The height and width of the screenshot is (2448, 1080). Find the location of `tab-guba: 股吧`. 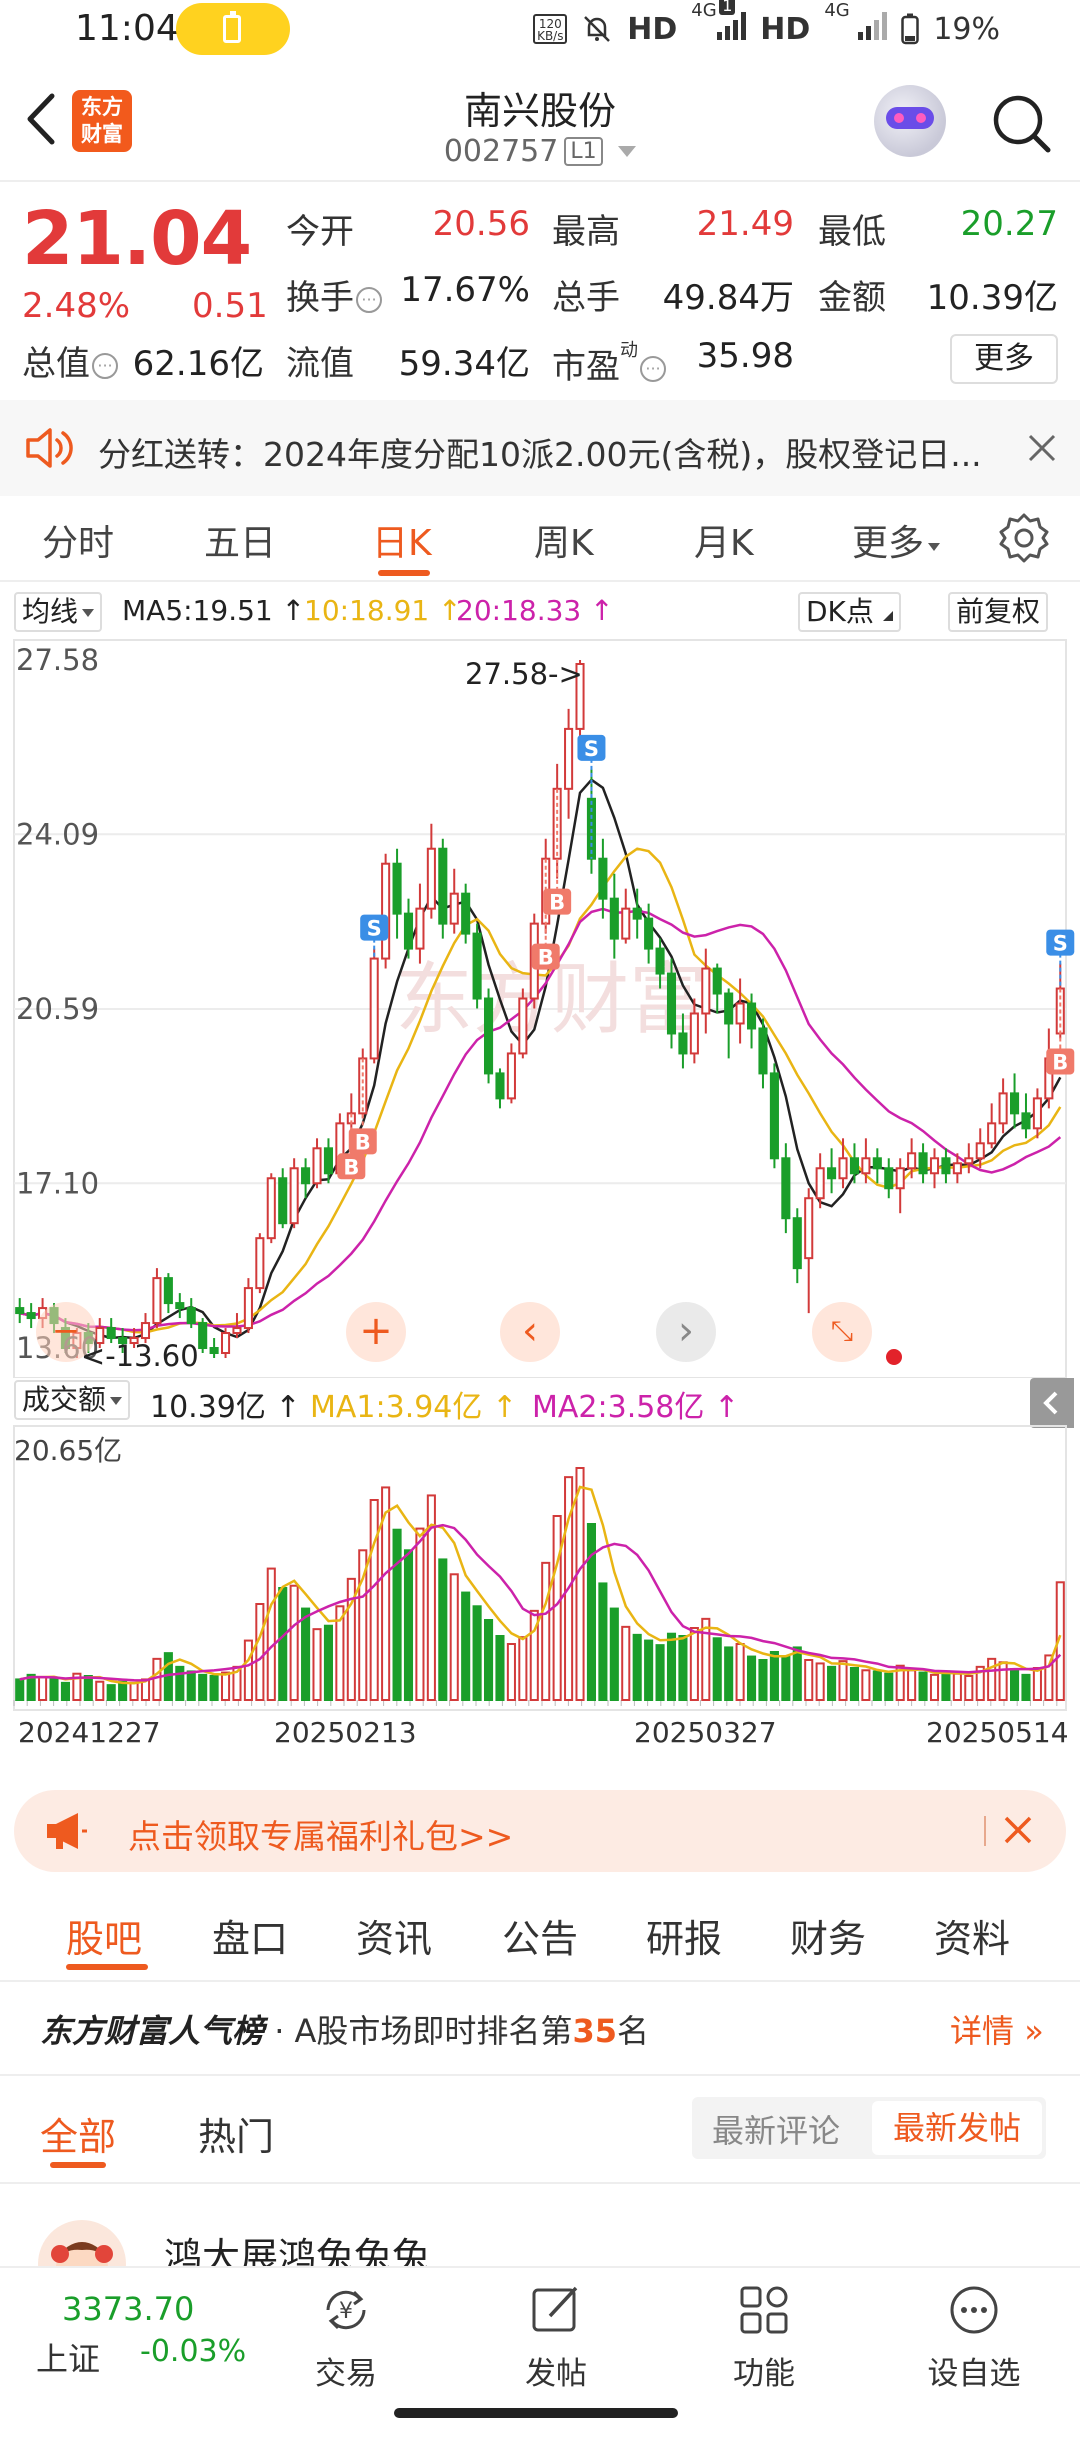

tab-guba: 股吧 is located at coordinates (104, 1939).